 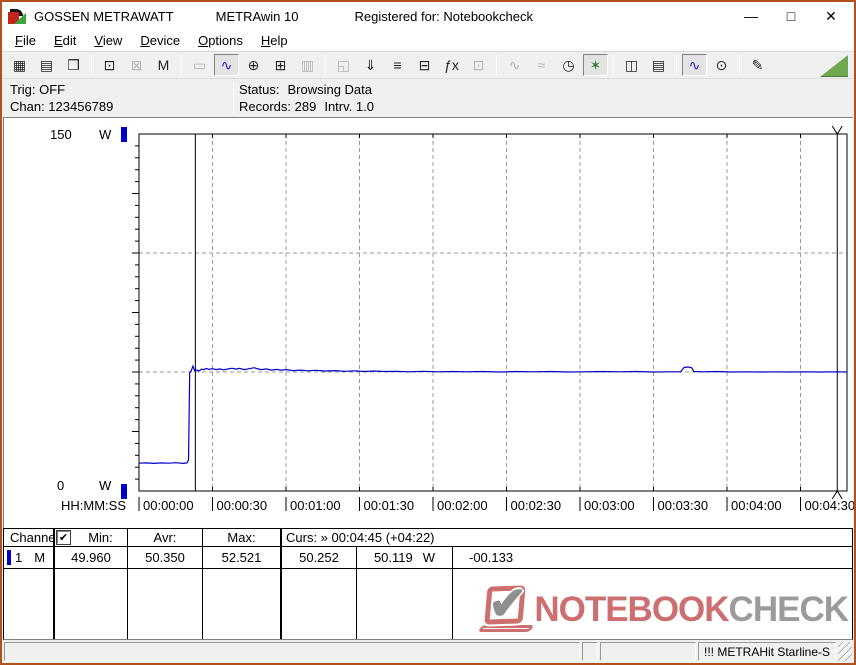 I want to click on x-tick-label: 00:01:00, so click(x=315, y=505).